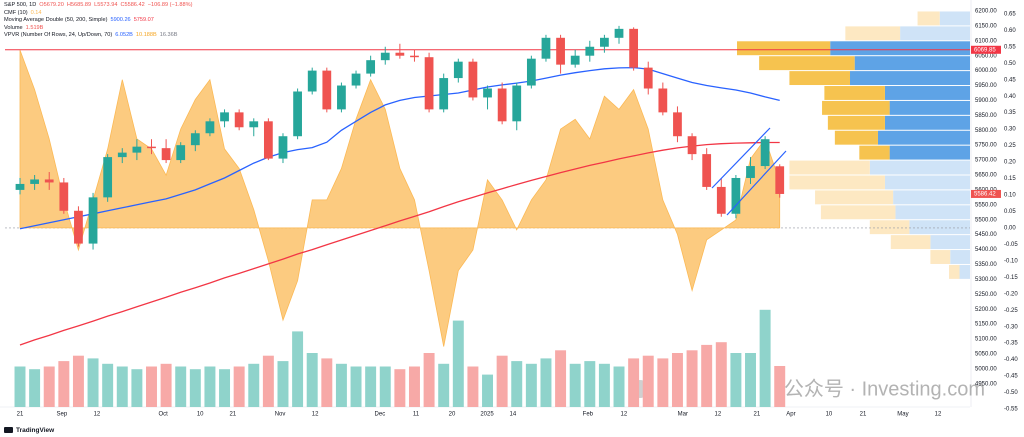  Describe the element at coordinates (985, 50) in the screenshot. I see `price-label: 6069.85` at that location.